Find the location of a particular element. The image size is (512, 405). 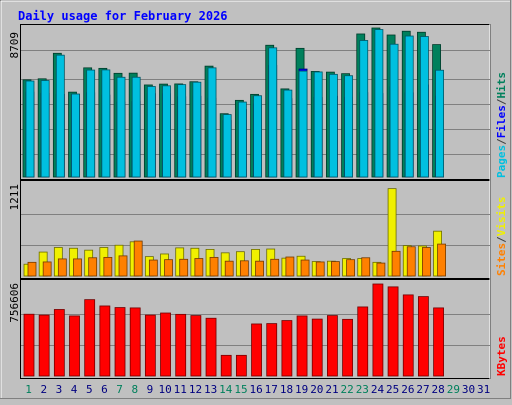

x-tick-label: 16 is located at coordinates (256, 389).